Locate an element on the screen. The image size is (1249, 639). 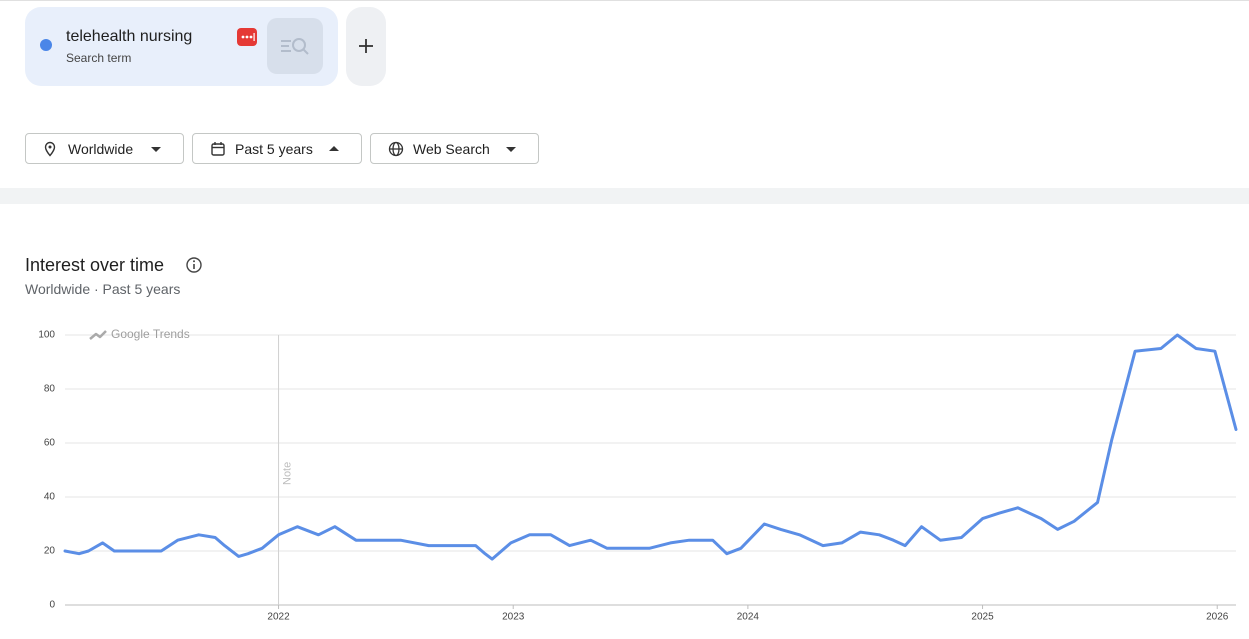
x-tick-label: 2022 is located at coordinates (278, 617).